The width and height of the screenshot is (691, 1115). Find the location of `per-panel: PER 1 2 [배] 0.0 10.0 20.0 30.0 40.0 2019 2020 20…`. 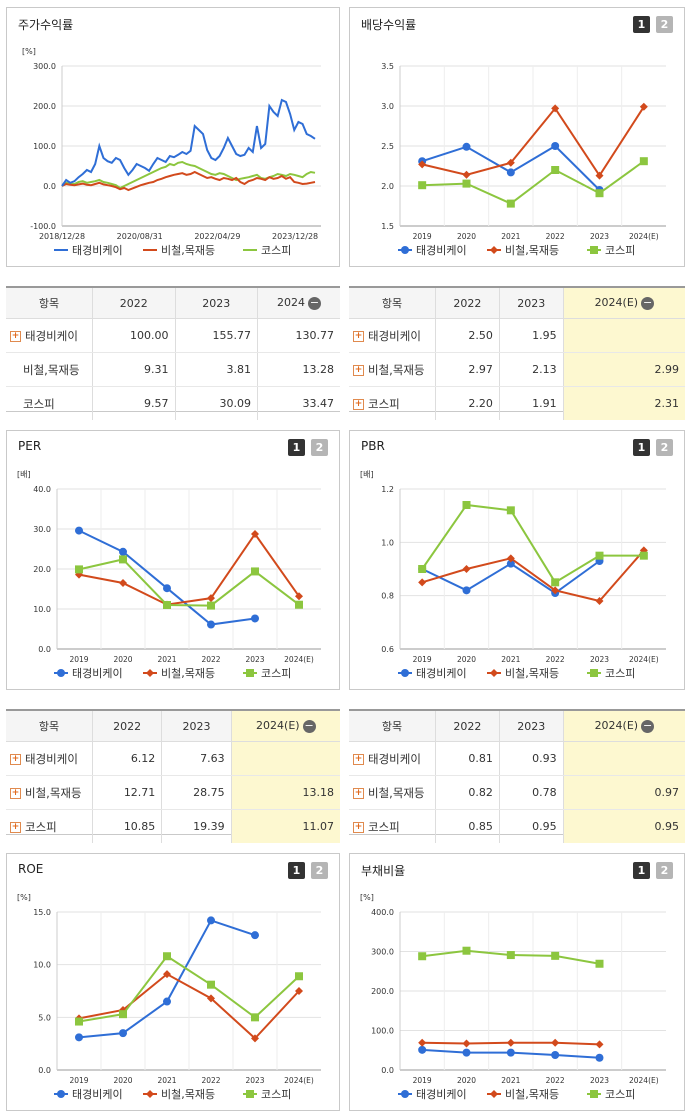

per-panel: PER 1 2 [배] 0.0 10.0 20.0 30.0 40.0 2019 2020 20… is located at coordinates (173, 560).